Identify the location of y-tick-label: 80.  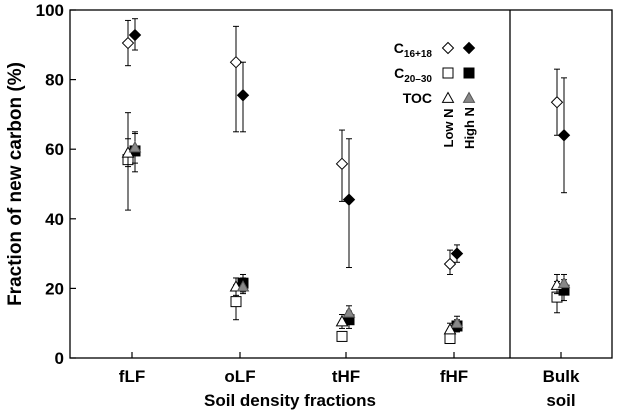
(54, 80).